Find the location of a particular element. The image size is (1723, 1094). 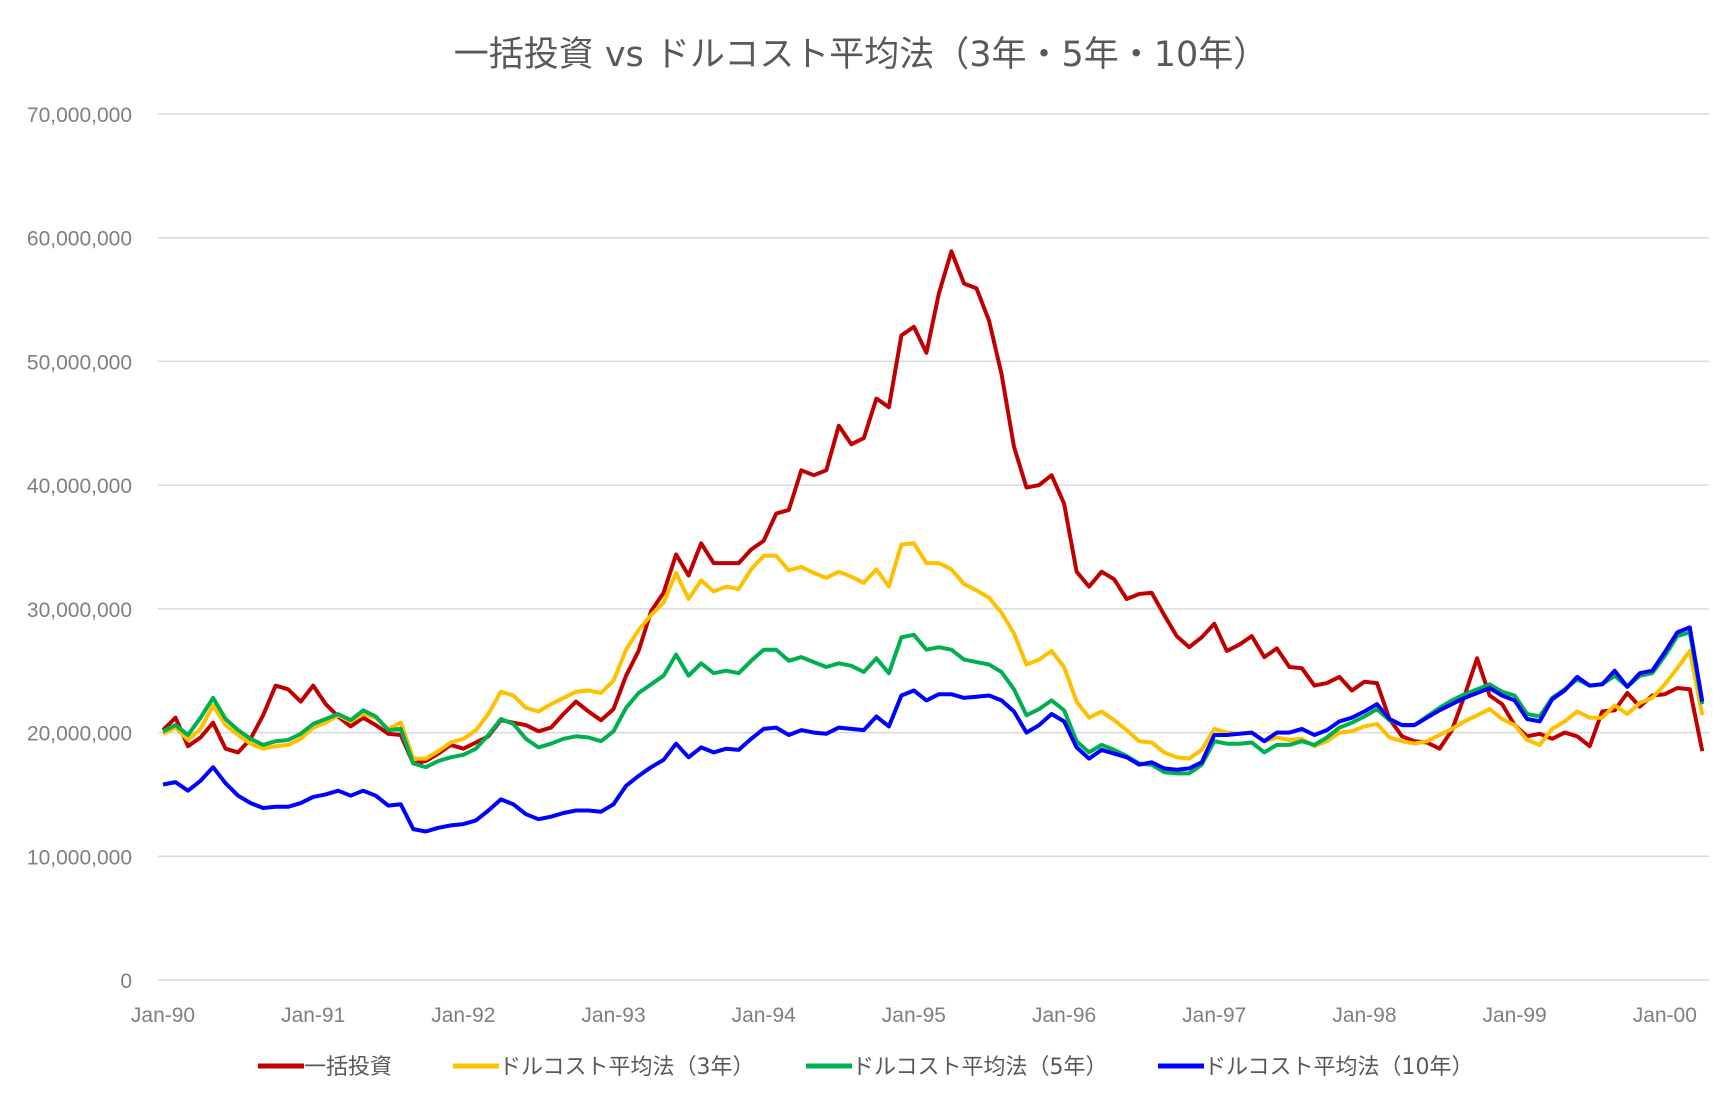

legend-label: ドルコスト平均法（5年） is located at coordinates (980, 1067).